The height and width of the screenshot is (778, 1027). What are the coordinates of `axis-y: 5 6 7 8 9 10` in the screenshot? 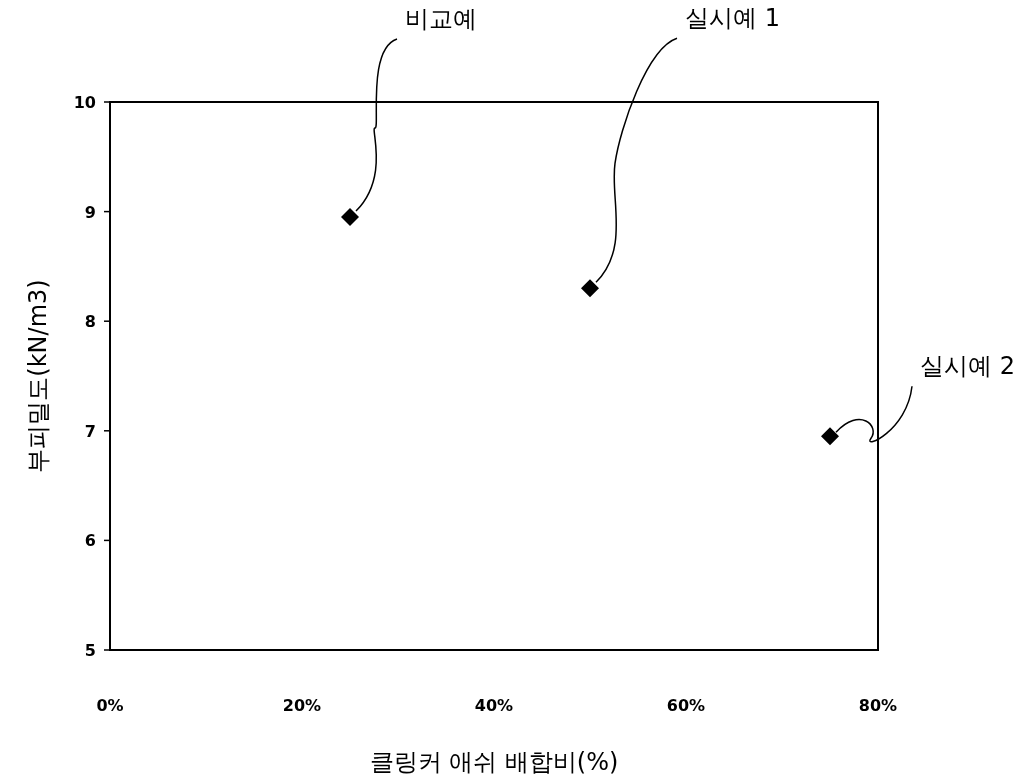 It's located at (92, 376).